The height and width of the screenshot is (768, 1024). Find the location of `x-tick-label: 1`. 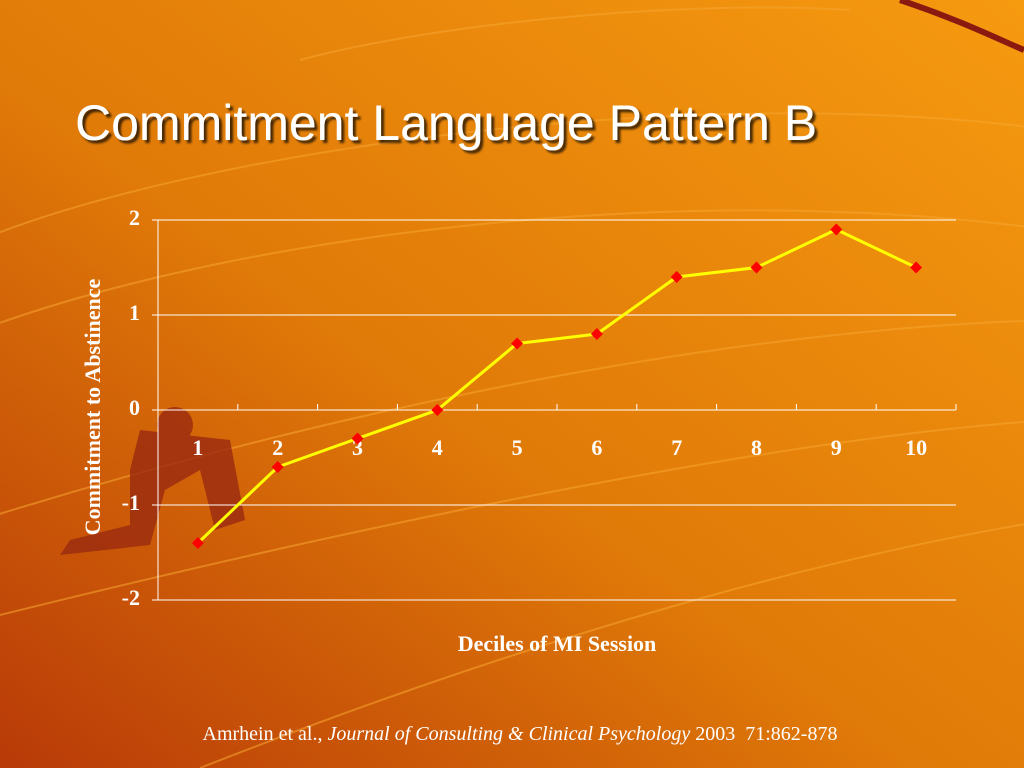

x-tick-label: 1 is located at coordinates (197, 447).